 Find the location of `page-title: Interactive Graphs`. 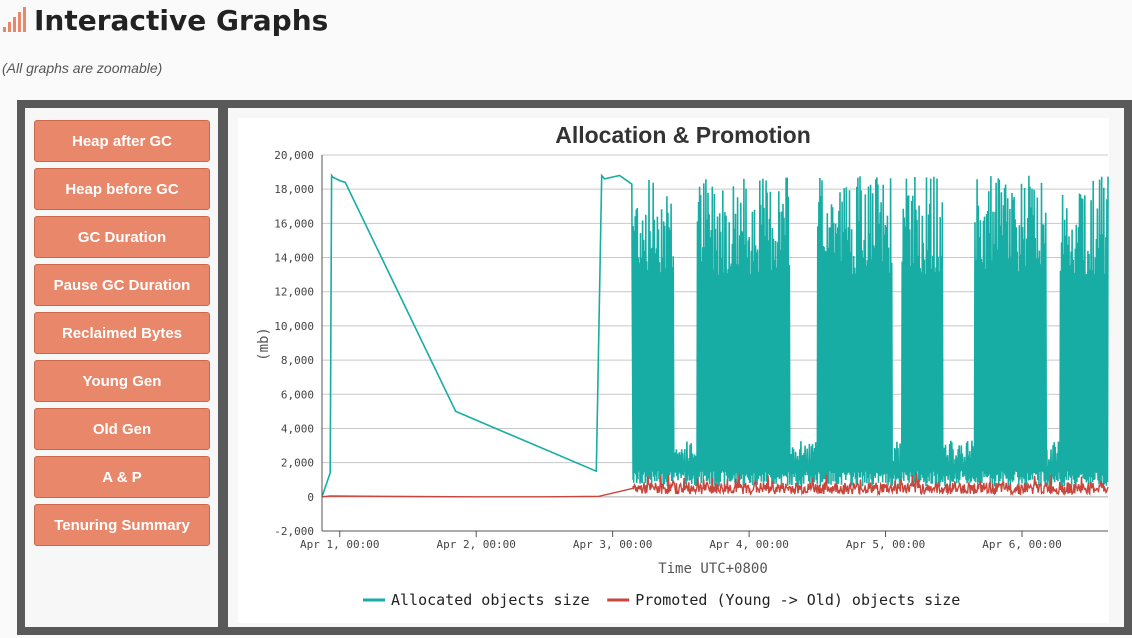

page-title: Interactive Graphs is located at coordinates (181, 20).